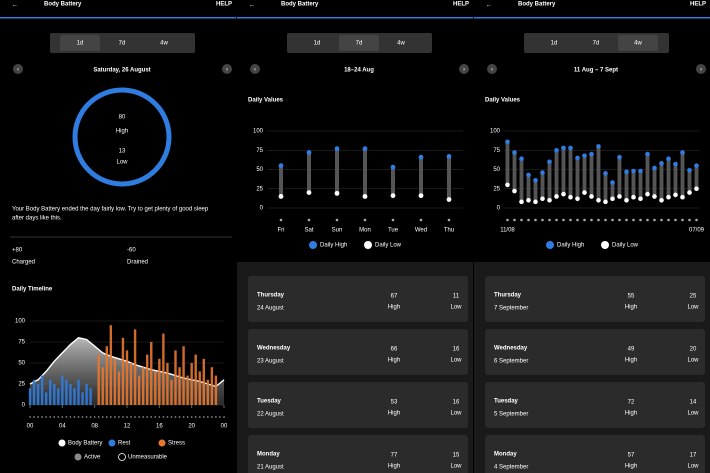 The height and width of the screenshot is (473, 710). What do you see at coordinates (631, 350) in the screenshot?
I see `day-high: 49` at bounding box center [631, 350].